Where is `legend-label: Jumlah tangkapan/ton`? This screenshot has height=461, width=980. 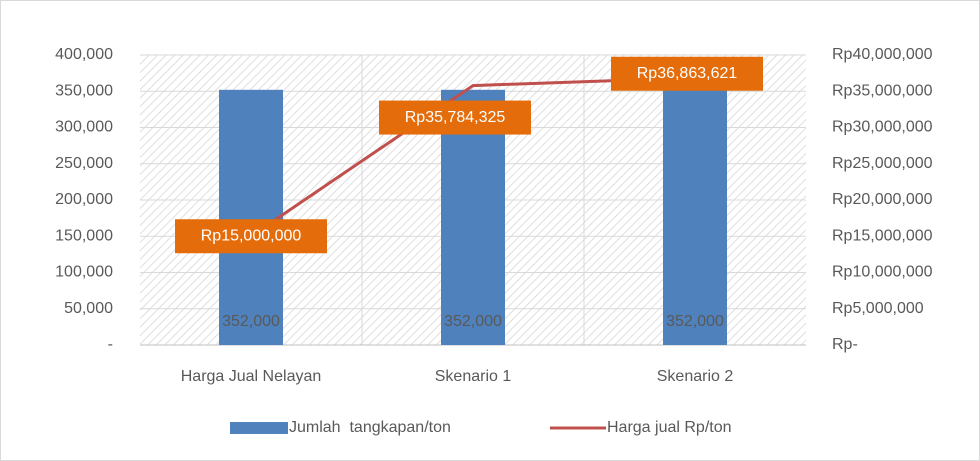
legend-label: Jumlah tangkapan/ton is located at coordinates (370, 427).